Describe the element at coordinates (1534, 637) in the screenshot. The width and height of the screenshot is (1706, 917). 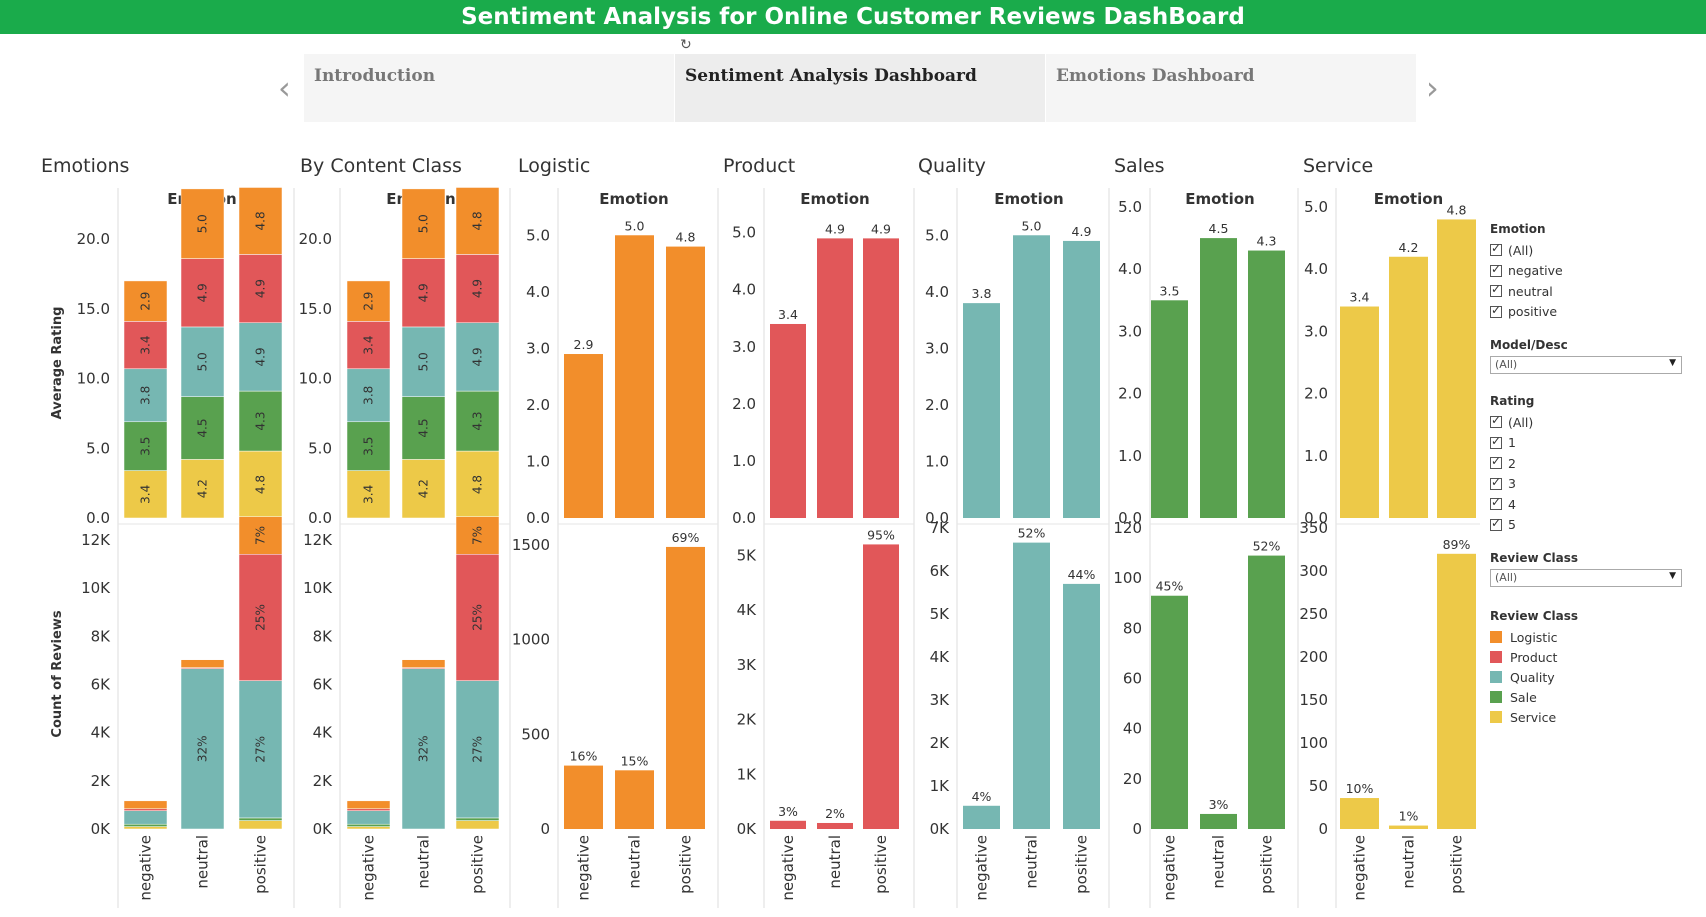
I see `legend-label: Logistic` at that location.